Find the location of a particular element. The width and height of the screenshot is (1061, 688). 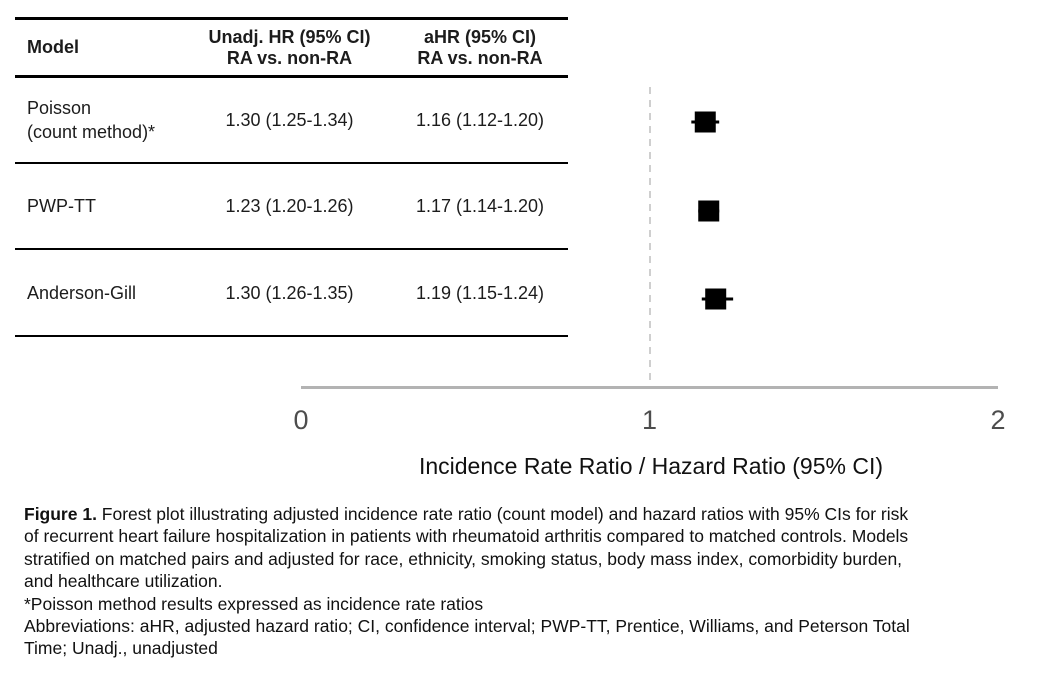

x-tick-labels: 0 1 2 is located at coordinates (649, 420).